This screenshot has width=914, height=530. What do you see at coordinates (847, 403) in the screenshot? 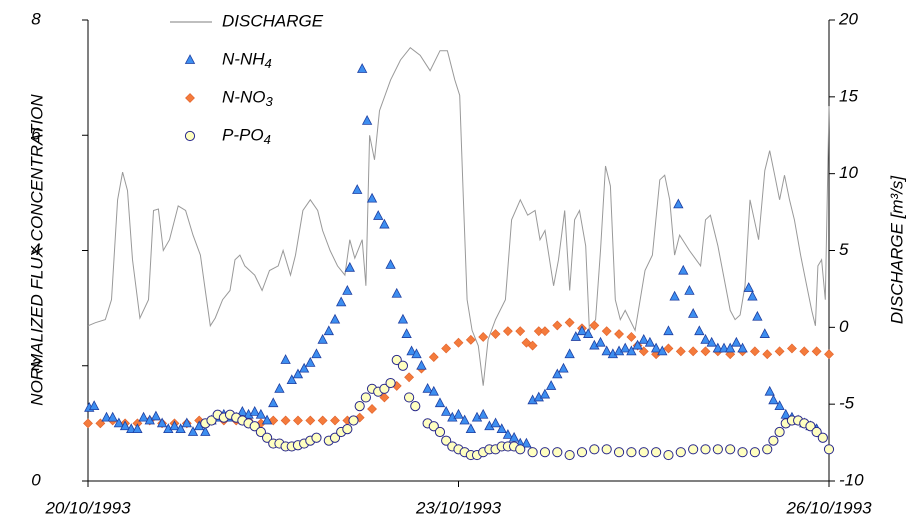
I see `y2-tick-label: -5` at bounding box center [847, 403].